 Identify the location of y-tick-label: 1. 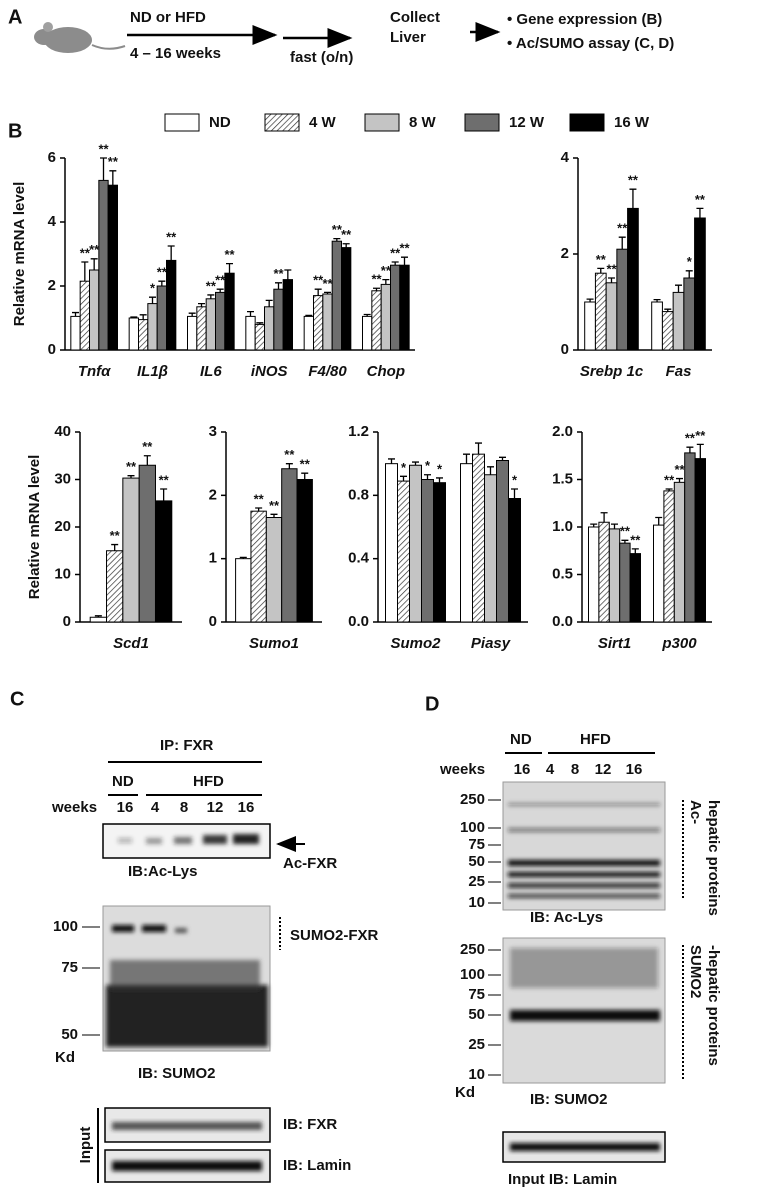
(213, 558).